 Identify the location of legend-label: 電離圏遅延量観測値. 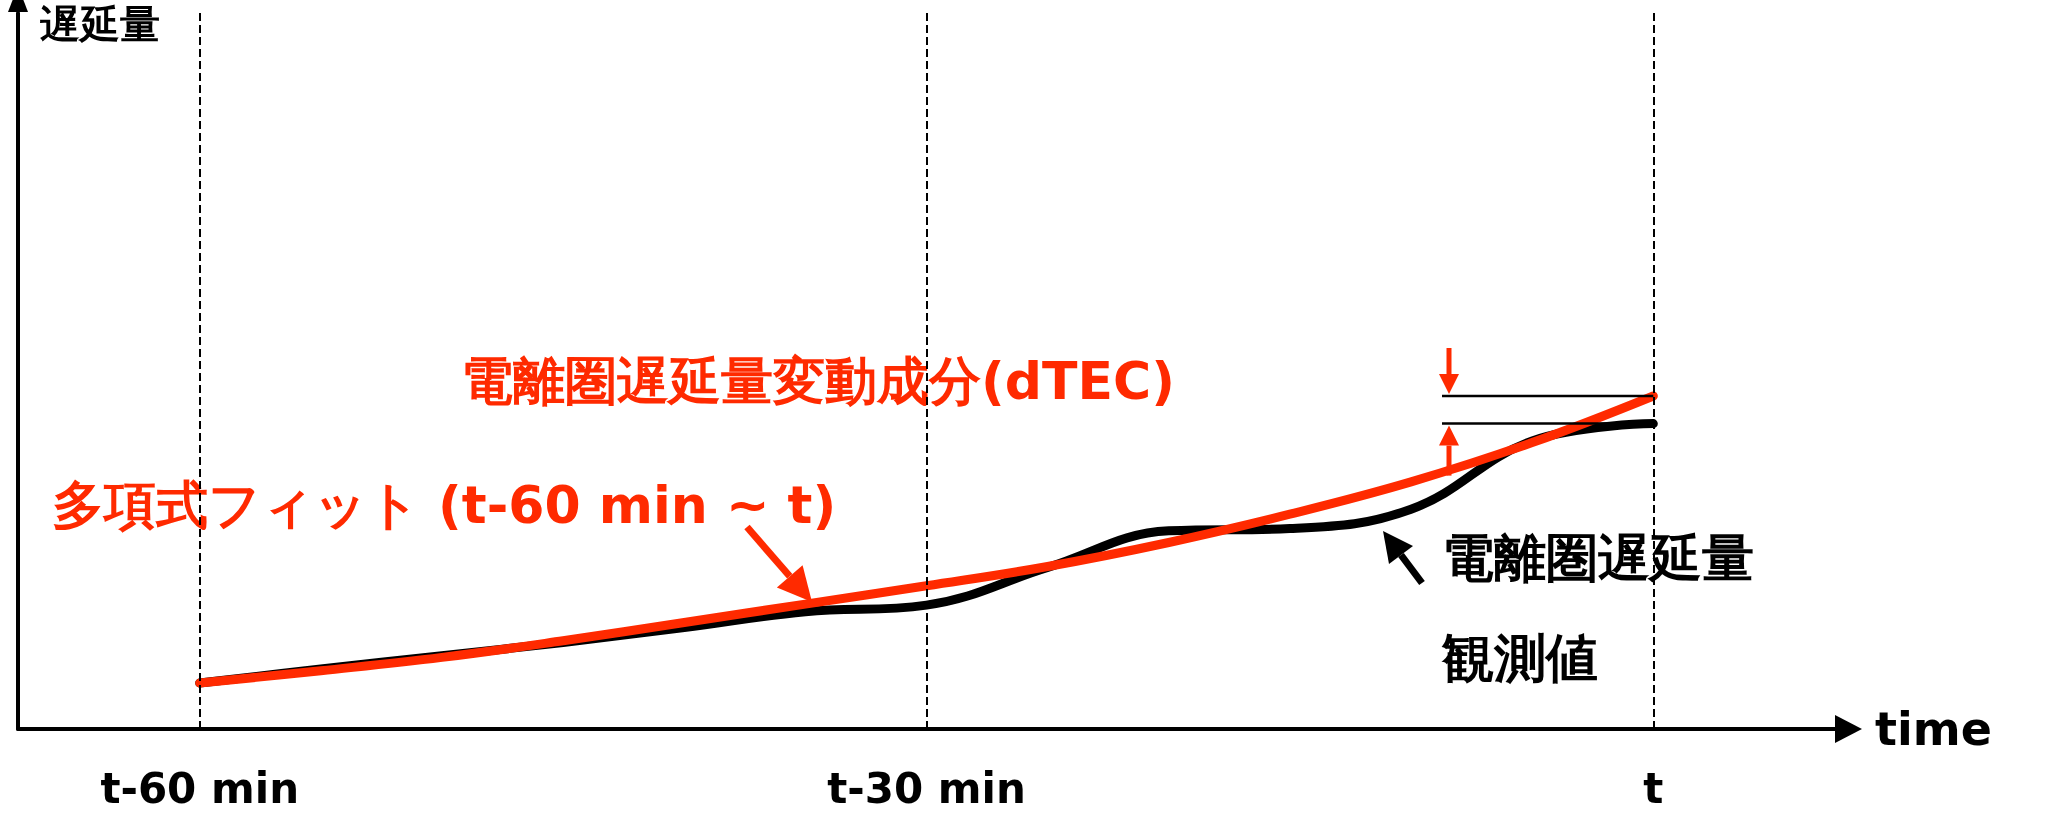
(1597, 608).